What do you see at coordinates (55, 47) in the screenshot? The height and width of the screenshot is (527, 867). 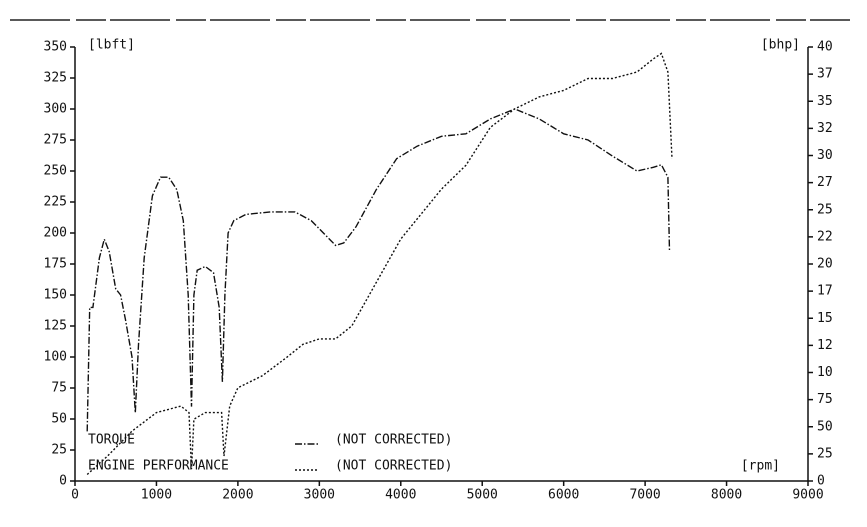 I see `y-tick-label: 350` at bounding box center [55, 47].